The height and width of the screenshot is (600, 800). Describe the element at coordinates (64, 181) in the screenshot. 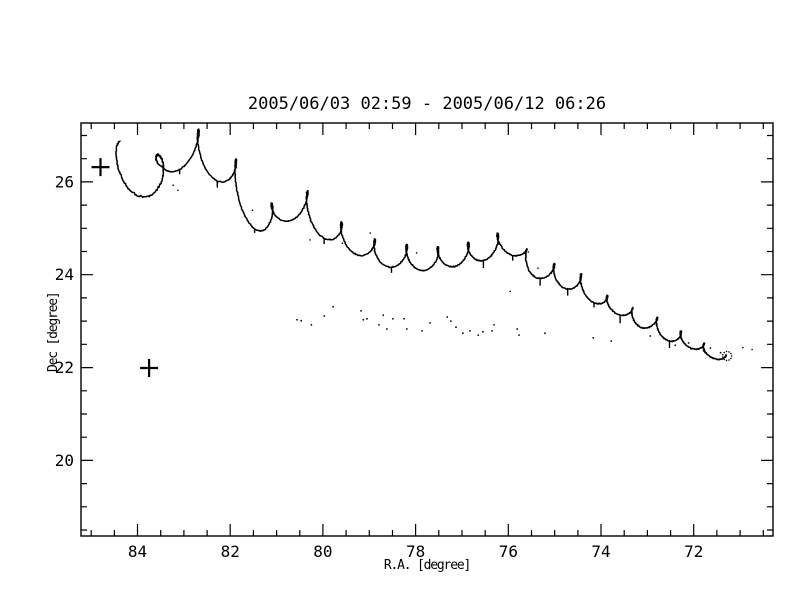

I see `y-tick-label-26: 26` at that location.